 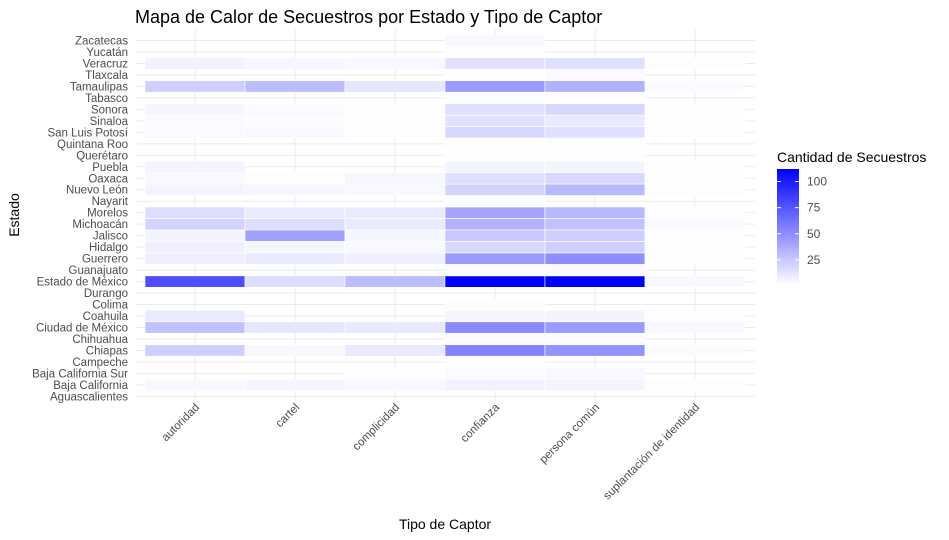 I want to click on y-tick-label: Morelos, so click(x=107, y=214).